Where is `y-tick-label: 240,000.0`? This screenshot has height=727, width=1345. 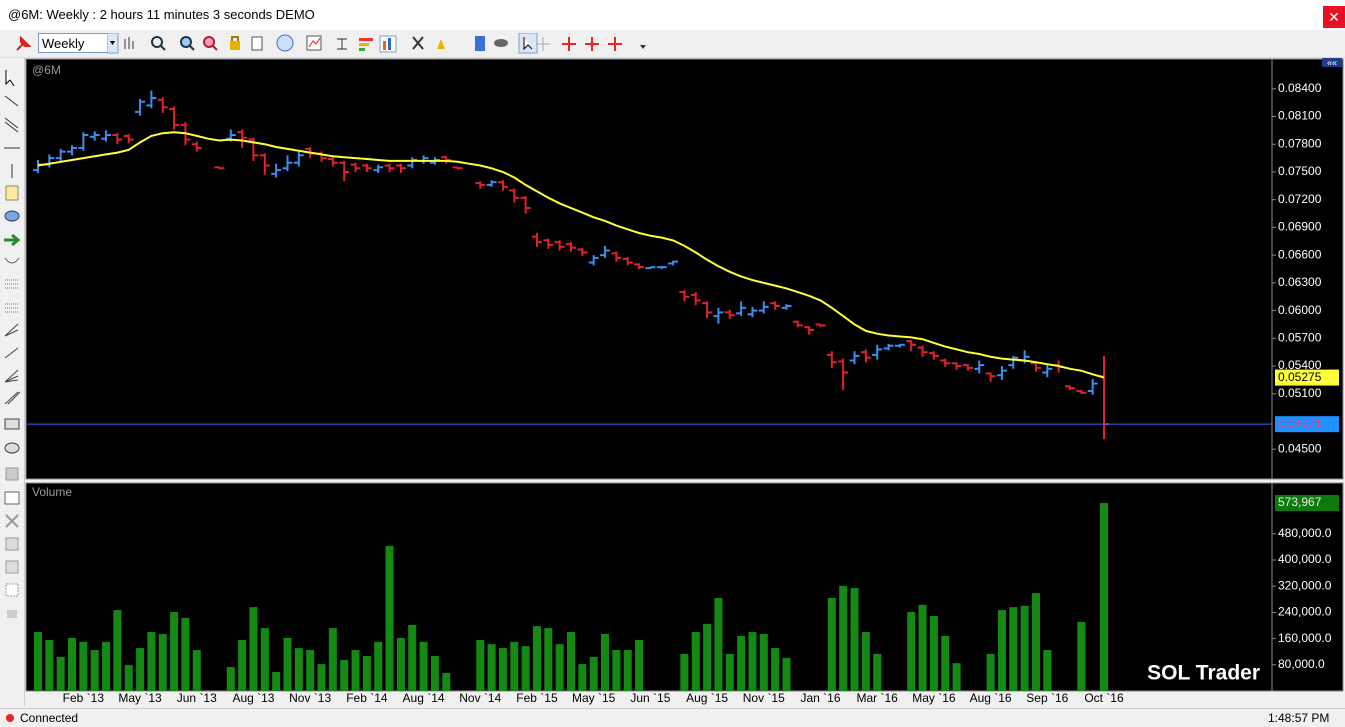
y-tick-label: 240,000.0 is located at coordinates (1305, 612).